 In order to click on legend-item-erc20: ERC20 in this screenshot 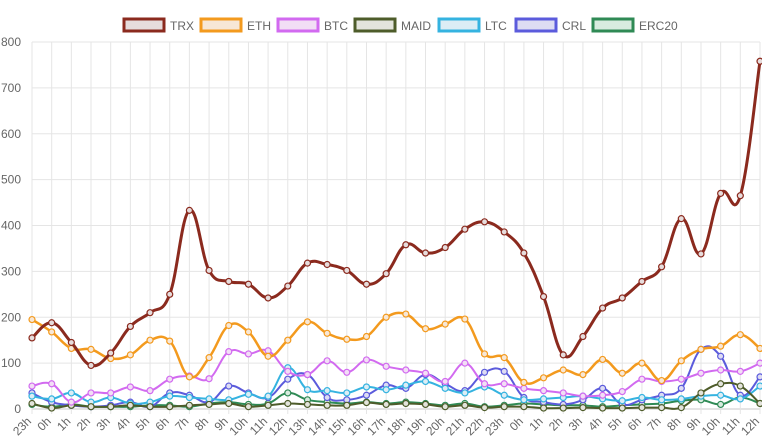, I will do `click(634, 25)`.